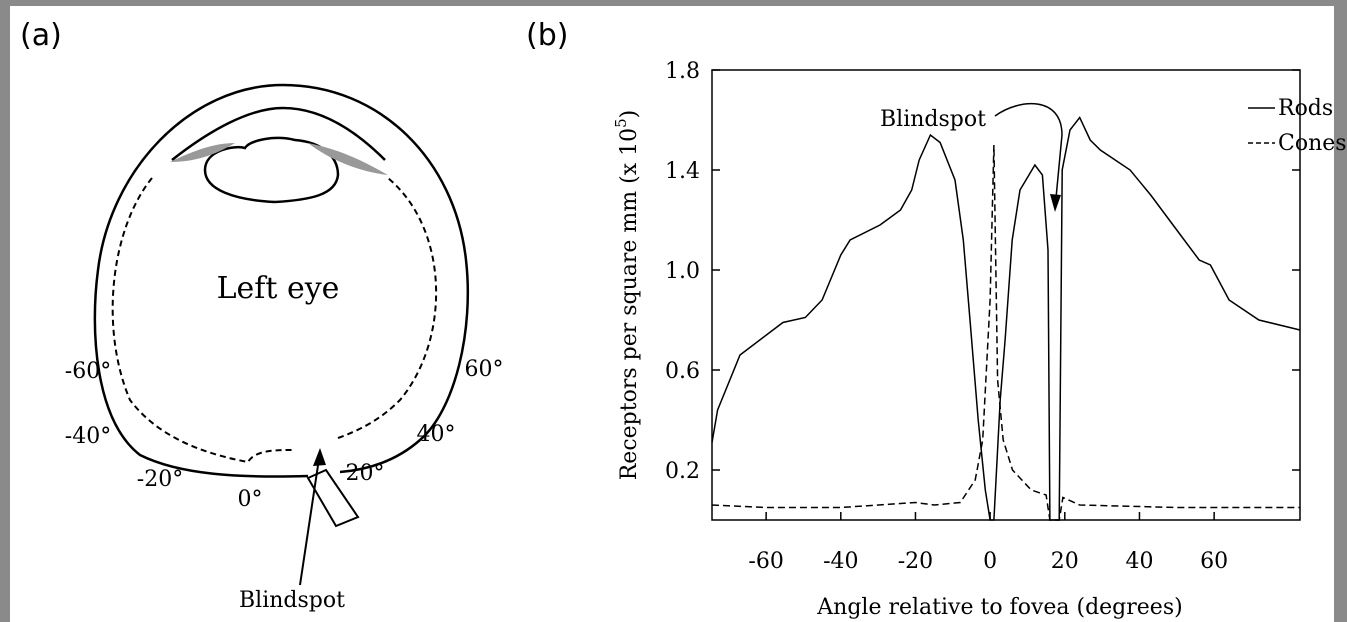  Describe the element at coordinates (160, 479) in the screenshot. I see `angle-label: -20°` at that location.